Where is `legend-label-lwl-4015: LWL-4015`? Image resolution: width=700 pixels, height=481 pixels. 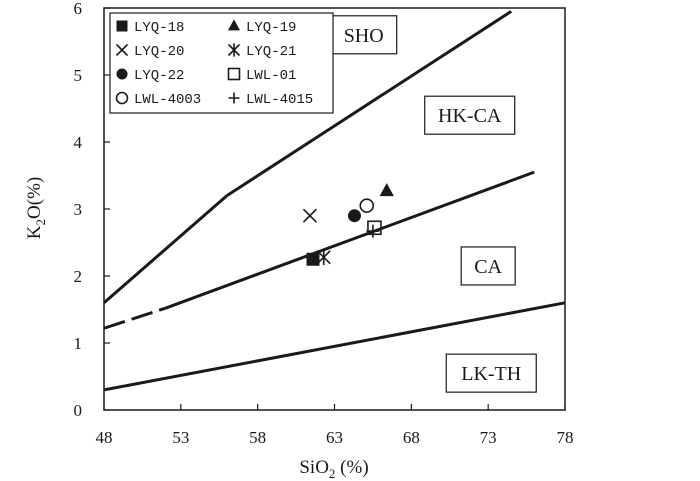 legend-label-lwl-4015: LWL-4015 is located at coordinates (279, 100).